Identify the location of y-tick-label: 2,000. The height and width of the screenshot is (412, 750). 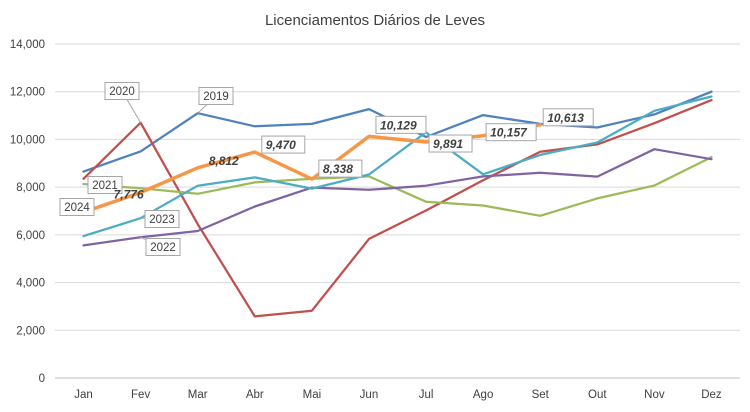
(30, 331).